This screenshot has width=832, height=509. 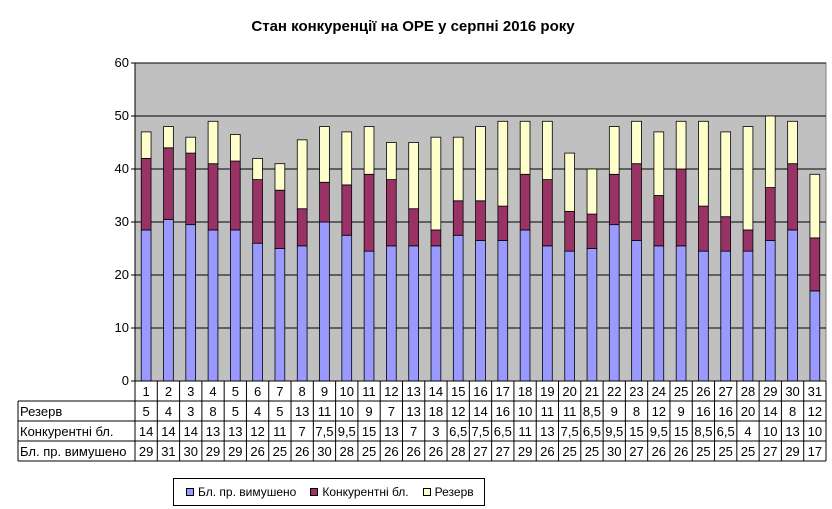 I want to click on x-tick-label: 7, so click(x=279, y=391).